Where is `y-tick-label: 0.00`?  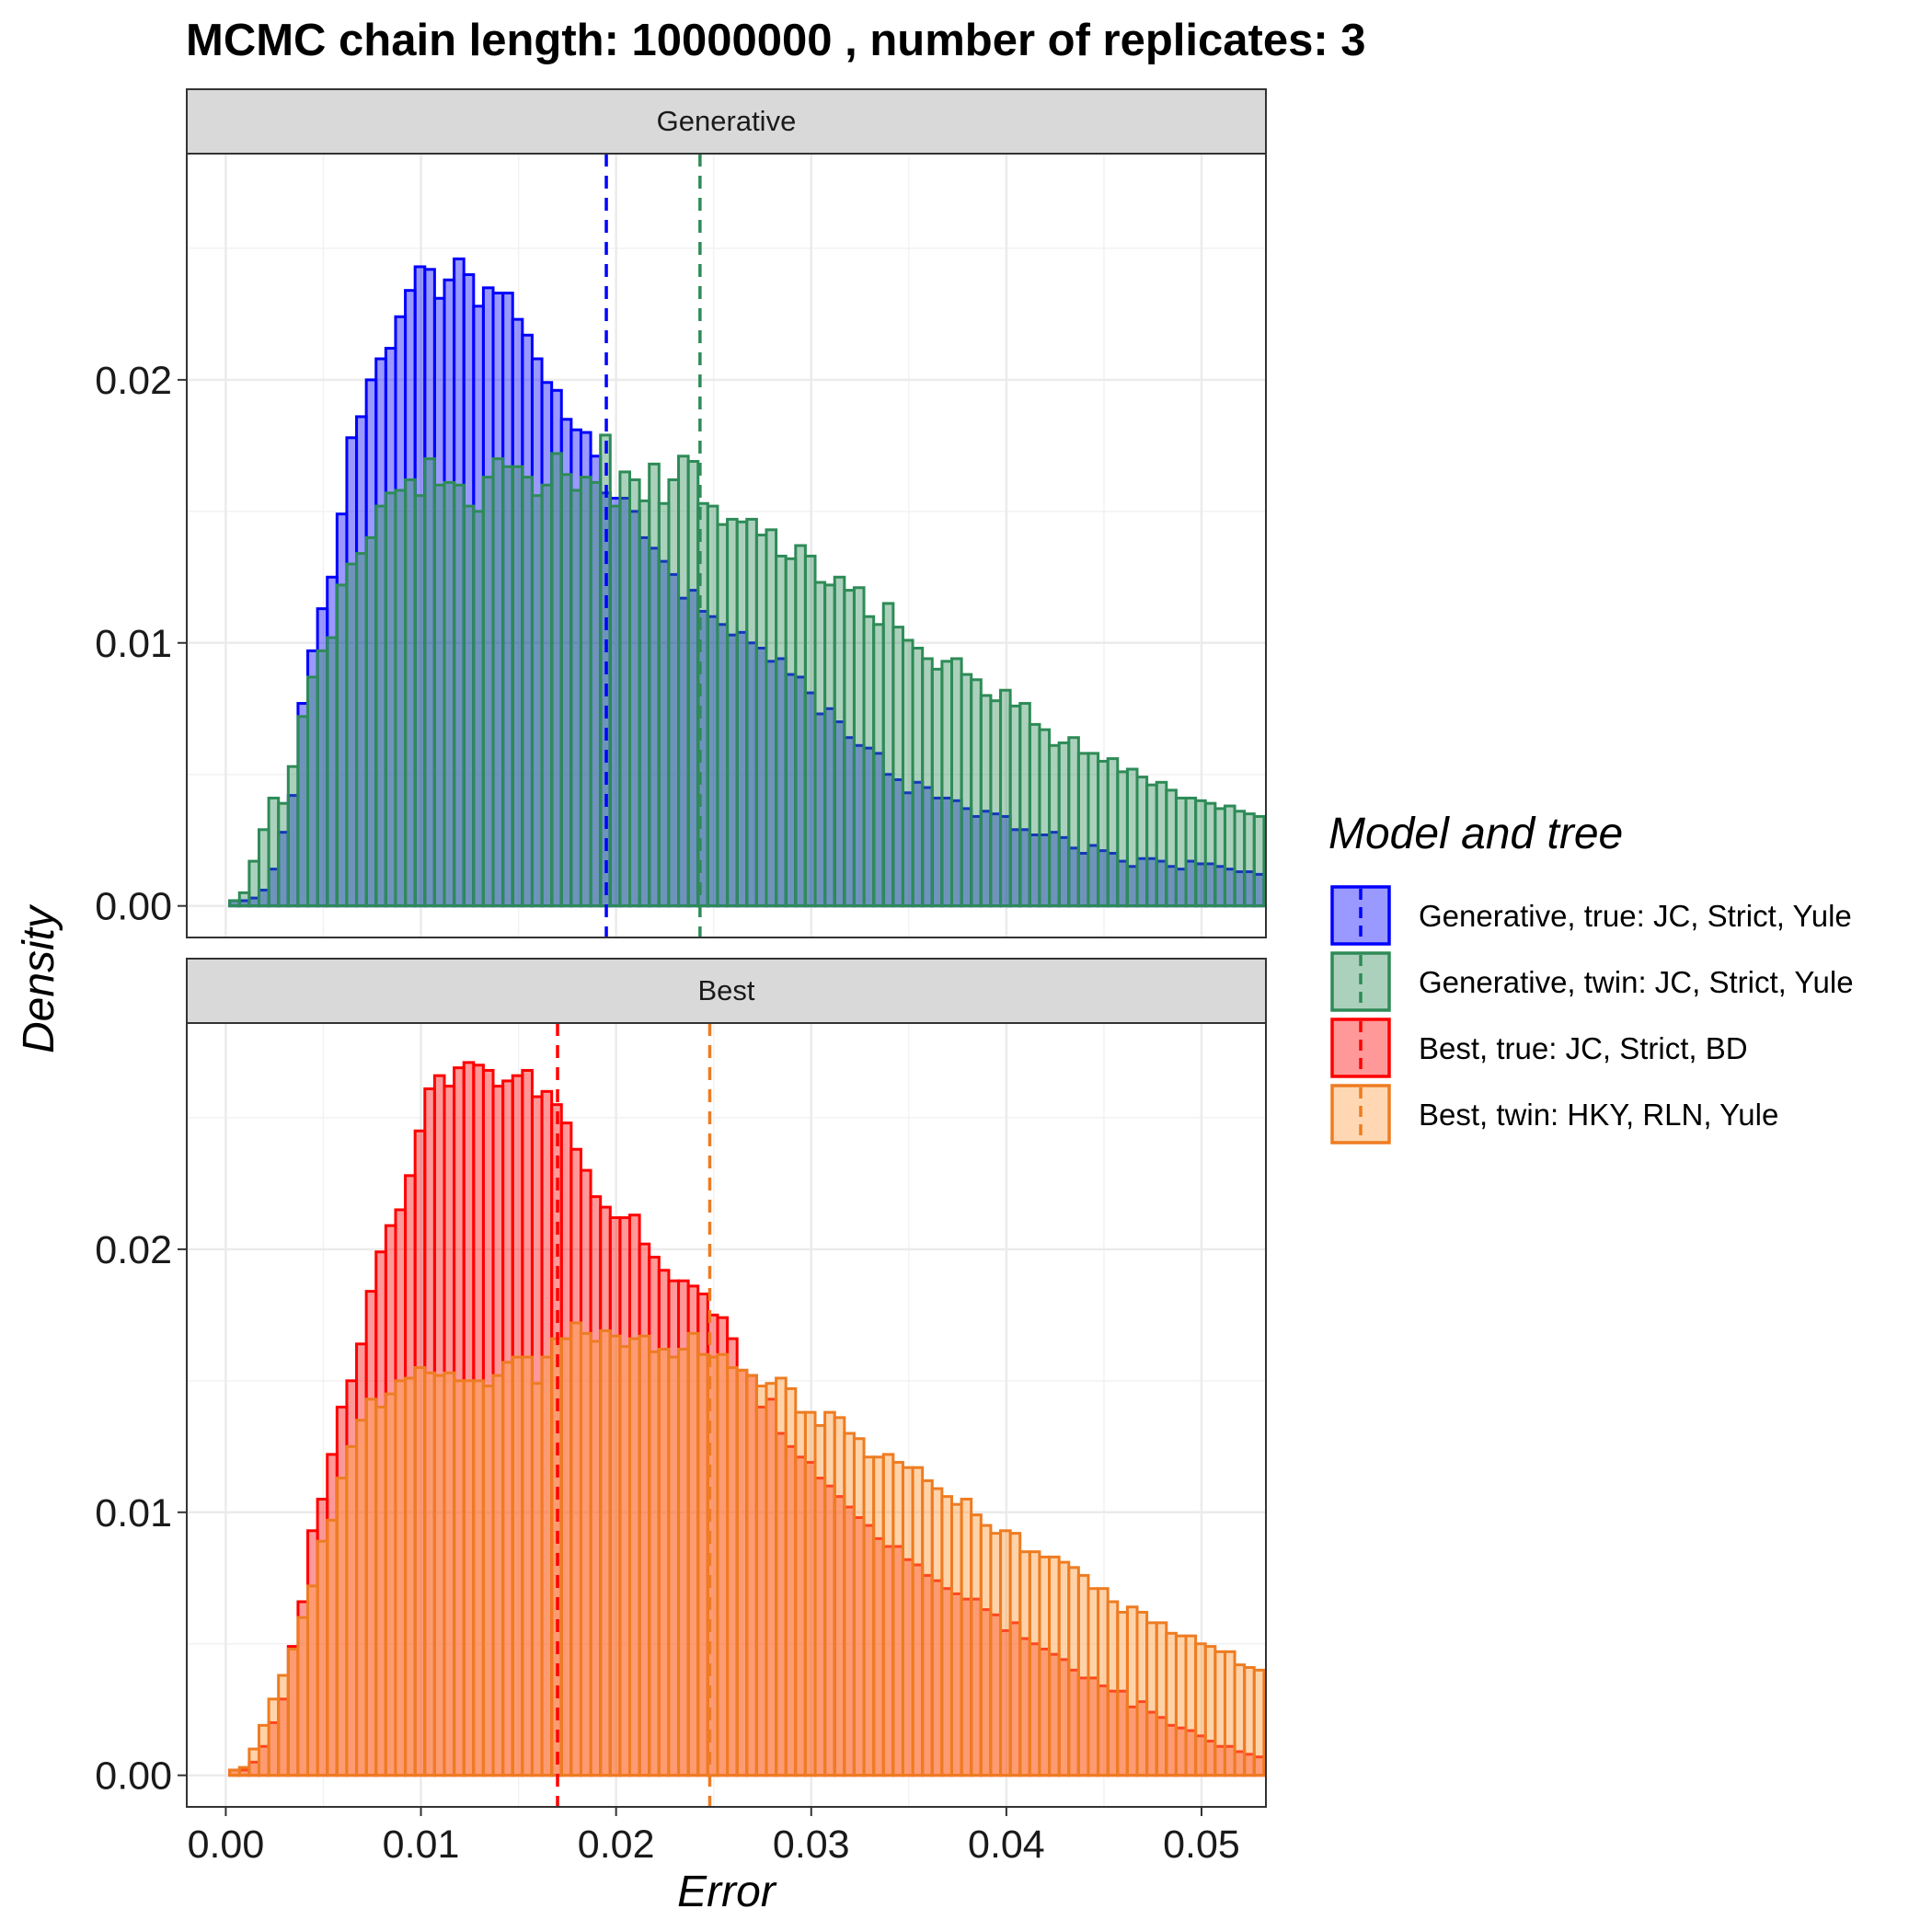
y-tick-label: 0.00 is located at coordinates (133, 907).